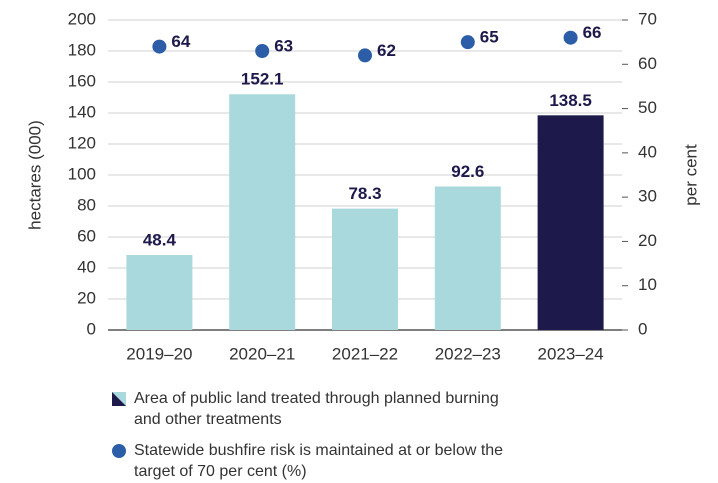 The height and width of the screenshot is (483, 718). What do you see at coordinates (160, 239) in the screenshot?
I see `bar-value-label: 48.4` at bounding box center [160, 239].